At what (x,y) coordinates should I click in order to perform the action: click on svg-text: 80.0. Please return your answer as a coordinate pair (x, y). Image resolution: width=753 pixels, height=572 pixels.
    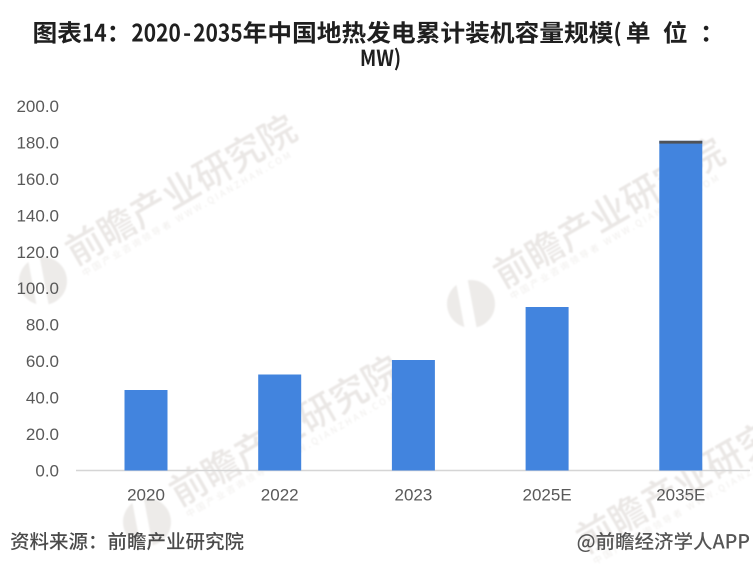
    Looking at the image, I should click on (42, 325).